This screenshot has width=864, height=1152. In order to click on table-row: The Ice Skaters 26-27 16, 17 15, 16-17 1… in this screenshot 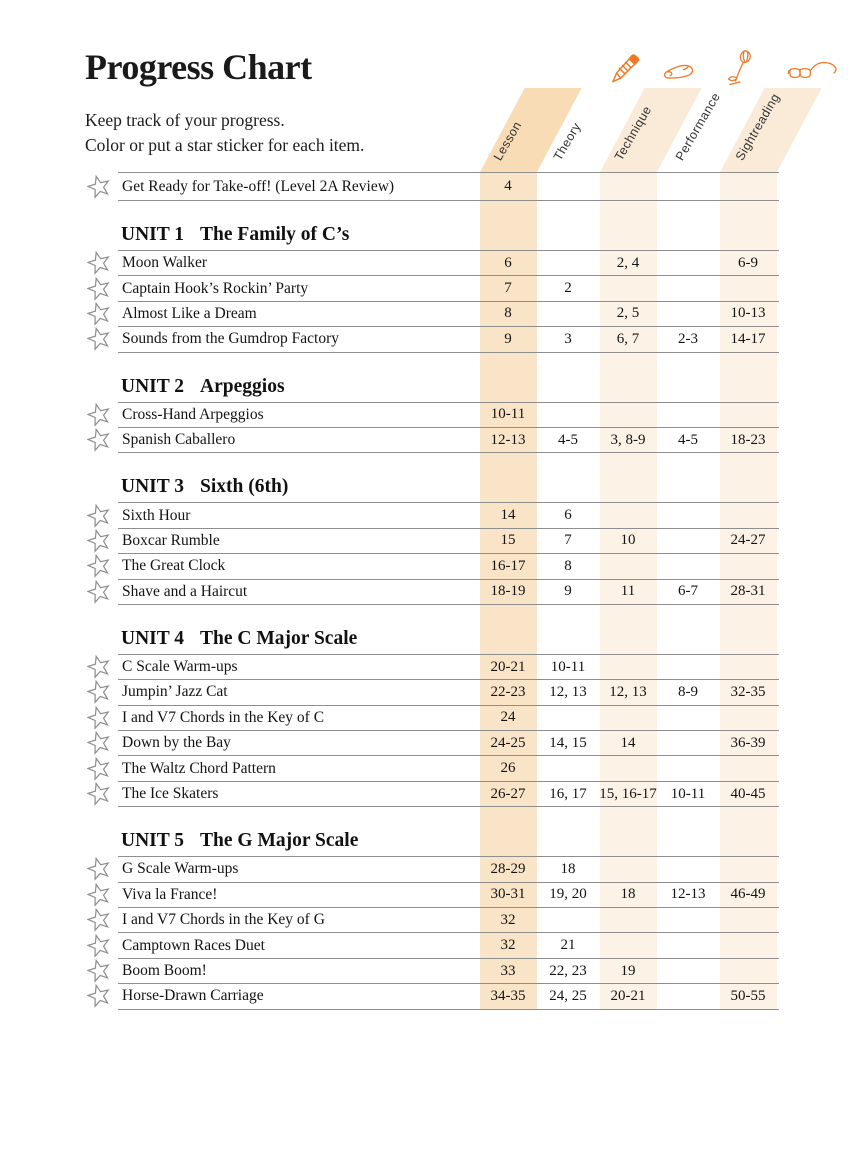, I will do `click(432, 794)`.